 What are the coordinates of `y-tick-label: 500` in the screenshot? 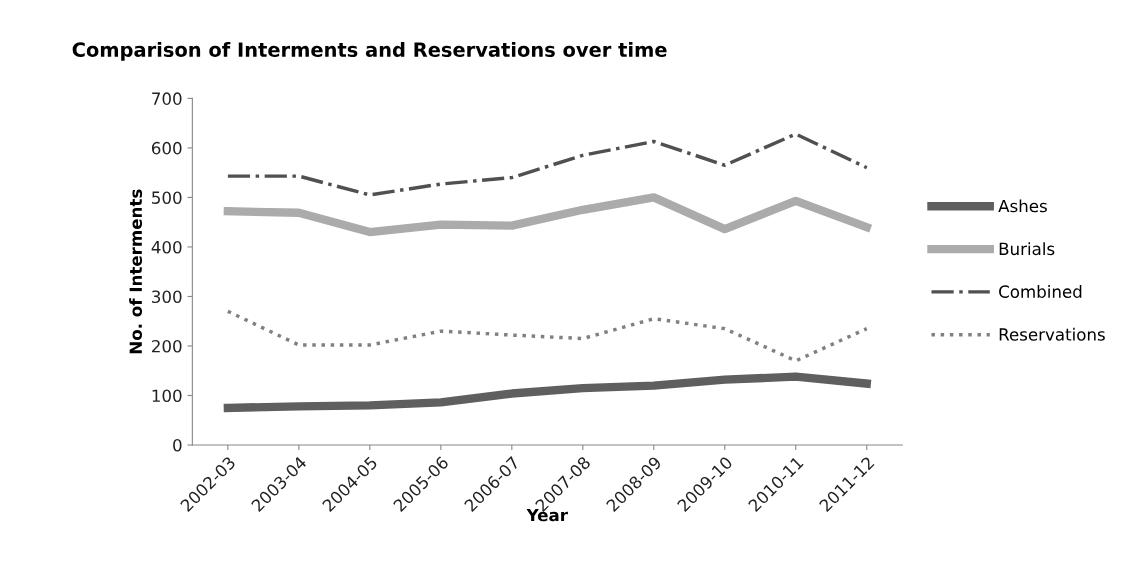 It's located at (167, 197).